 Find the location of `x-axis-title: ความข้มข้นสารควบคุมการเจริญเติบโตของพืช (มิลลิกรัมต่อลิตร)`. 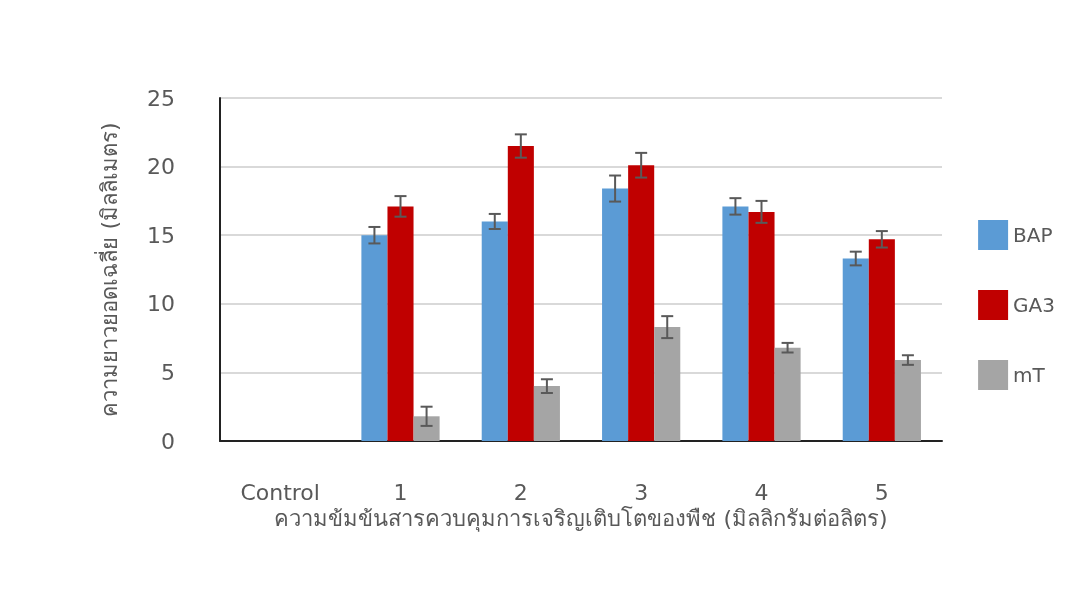

x-axis-title: ความข้มข้นสารควบคุมการเจริญเติบโตของพืช (มิลลิกรัมต่อลิตร) is located at coordinates (581, 519).